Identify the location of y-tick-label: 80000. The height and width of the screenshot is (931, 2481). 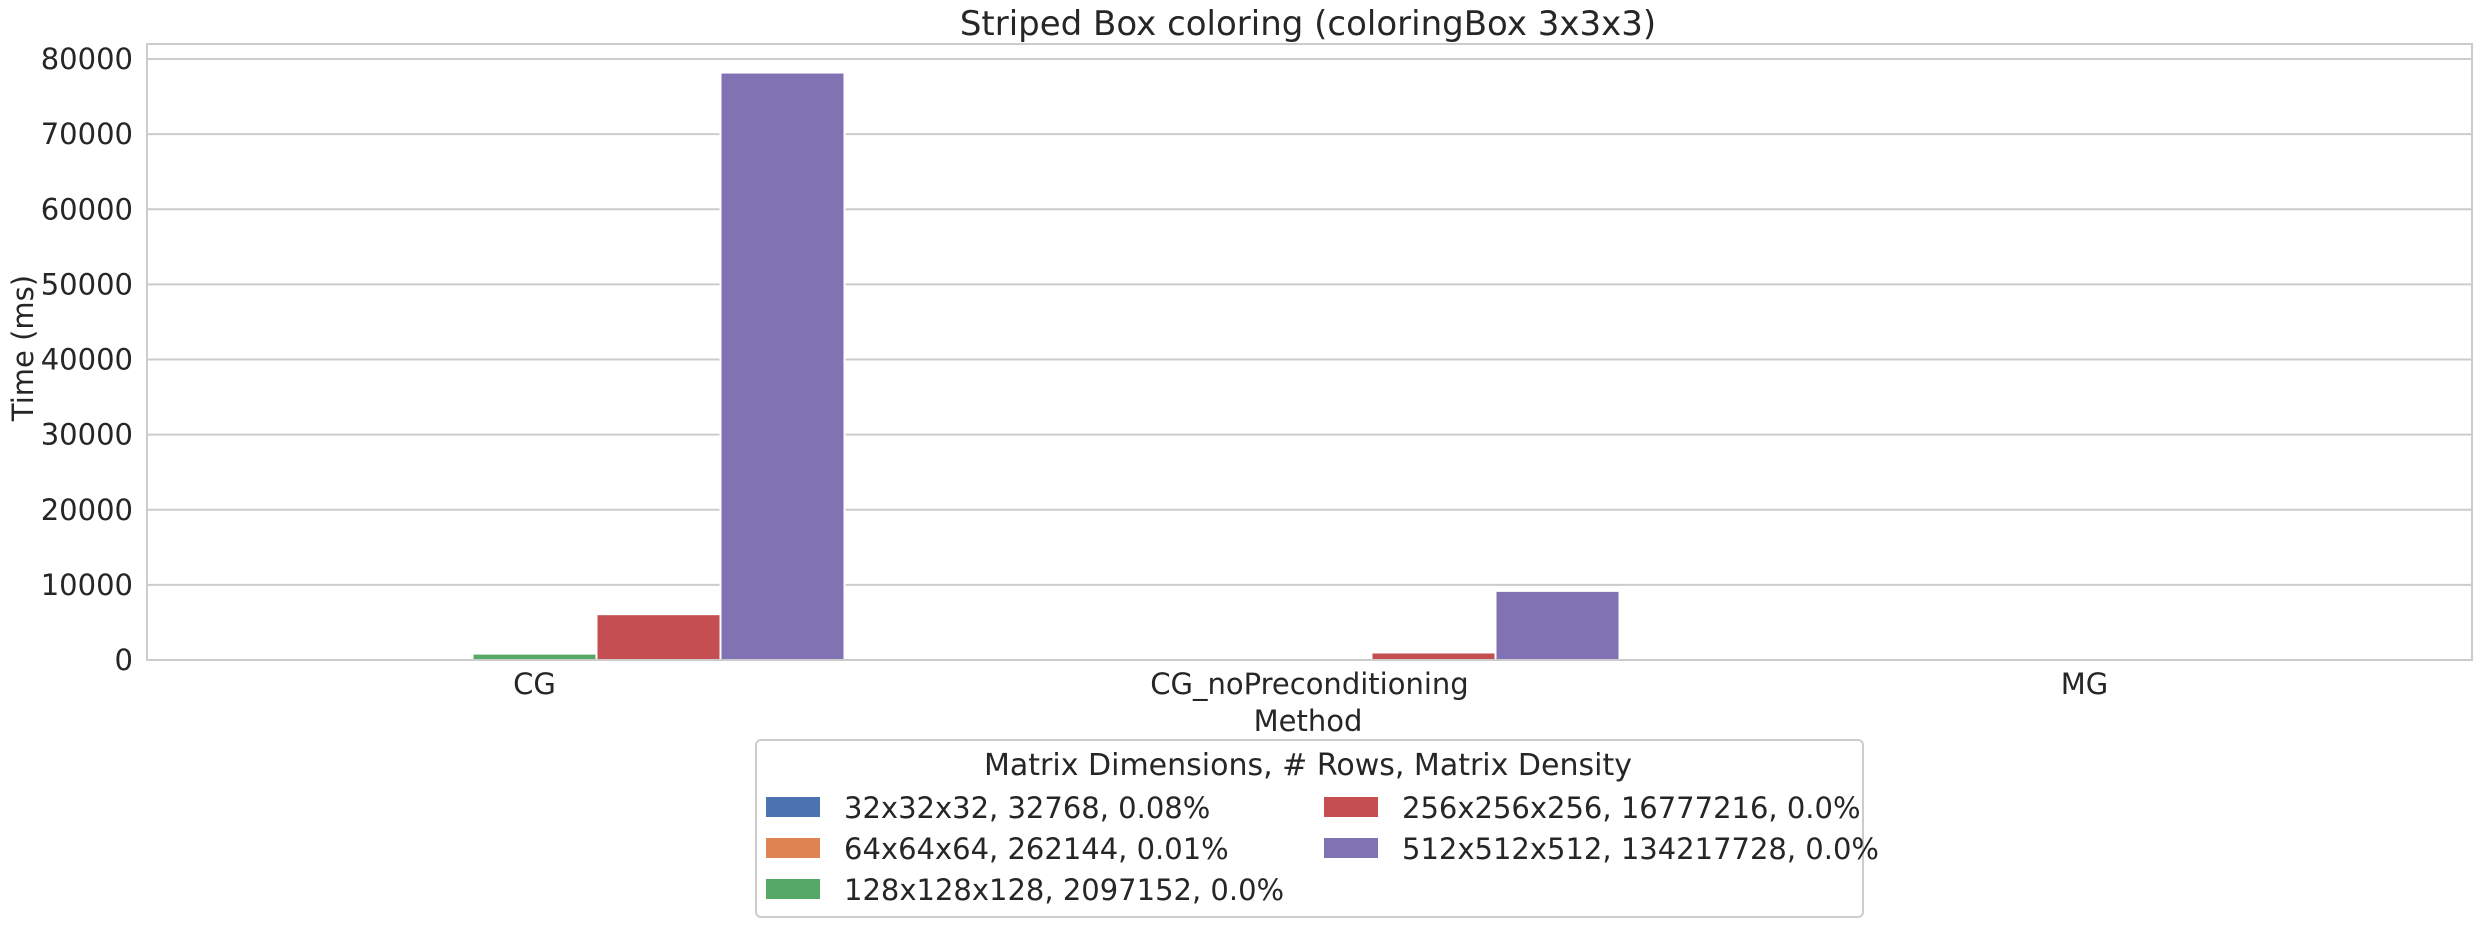
(87, 59).